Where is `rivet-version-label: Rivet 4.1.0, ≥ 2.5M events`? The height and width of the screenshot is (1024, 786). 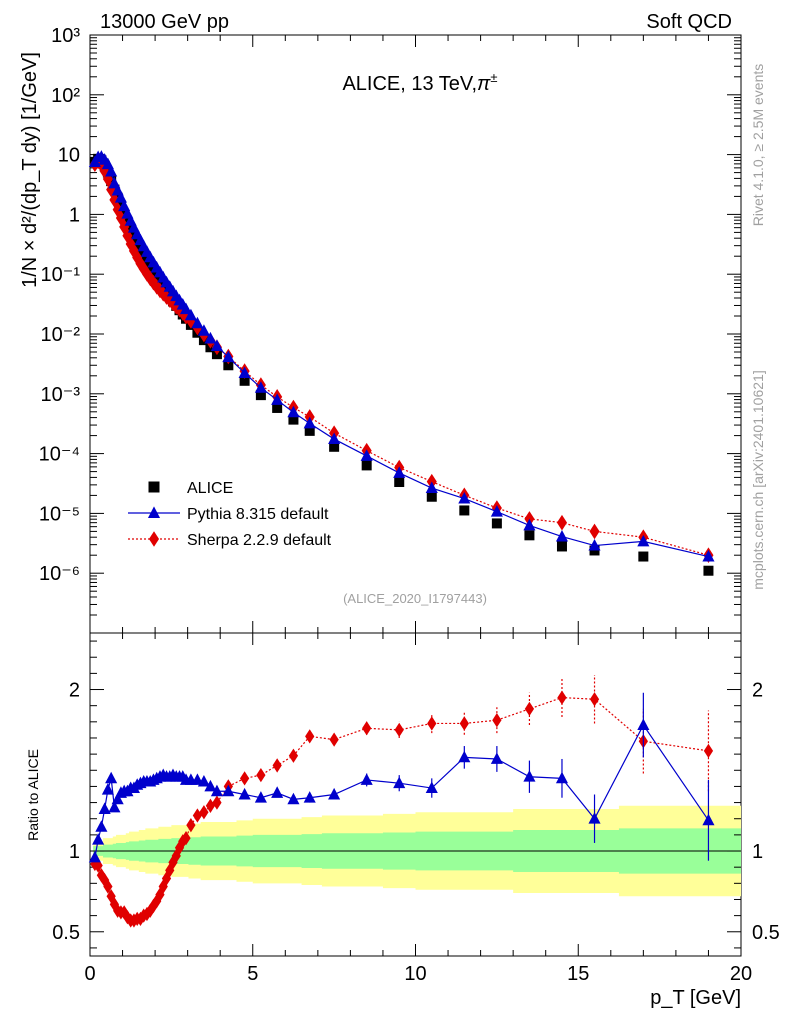 rivet-version-label: Rivet 4.1.0, ≥ 2.5M events is located at coordinates (758, 145).